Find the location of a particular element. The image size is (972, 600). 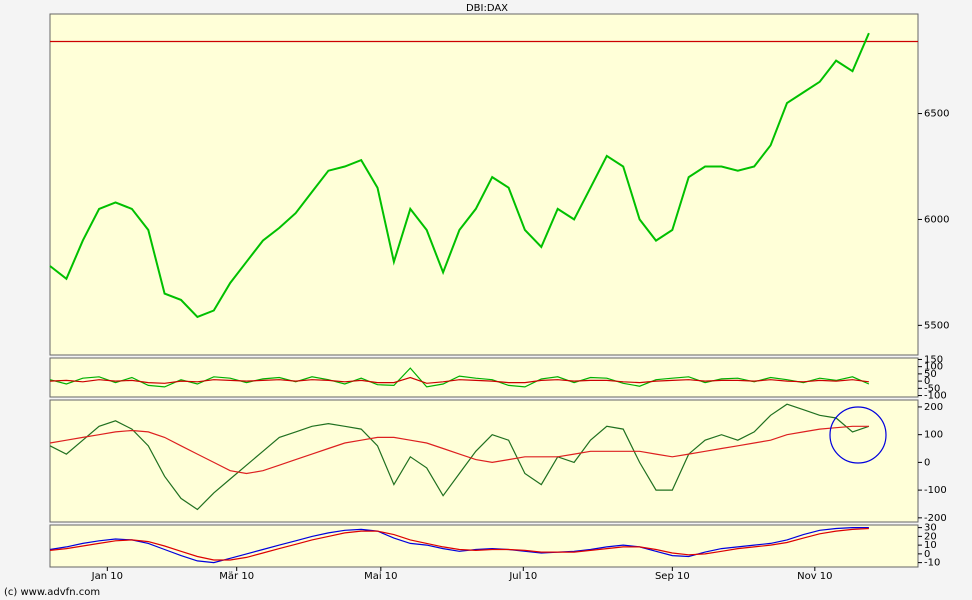

y-tick-label: -10 is located at coordinates (932, 563).